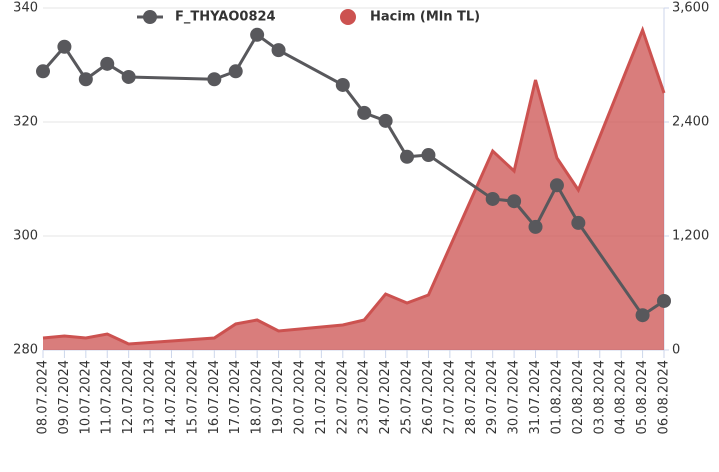  Describe the element at coordinates (428, 397) in the screenshot. I see `x-tick-label: 26.07.2024` at that location.